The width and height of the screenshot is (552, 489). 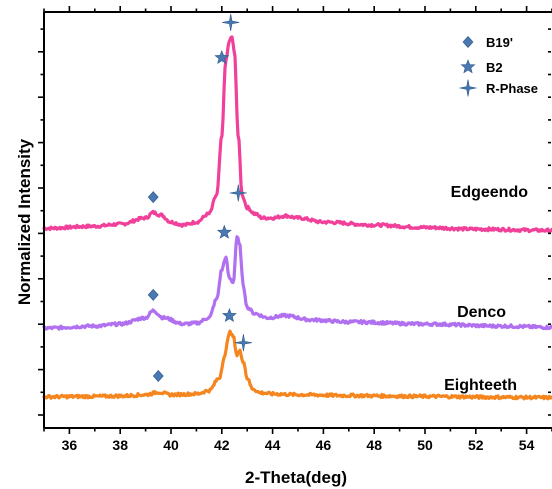 What do you see at coordinates (153, 294) in the screenshot?
I see `peak-marker-diamond-denco` at bounding box center [153, 294].